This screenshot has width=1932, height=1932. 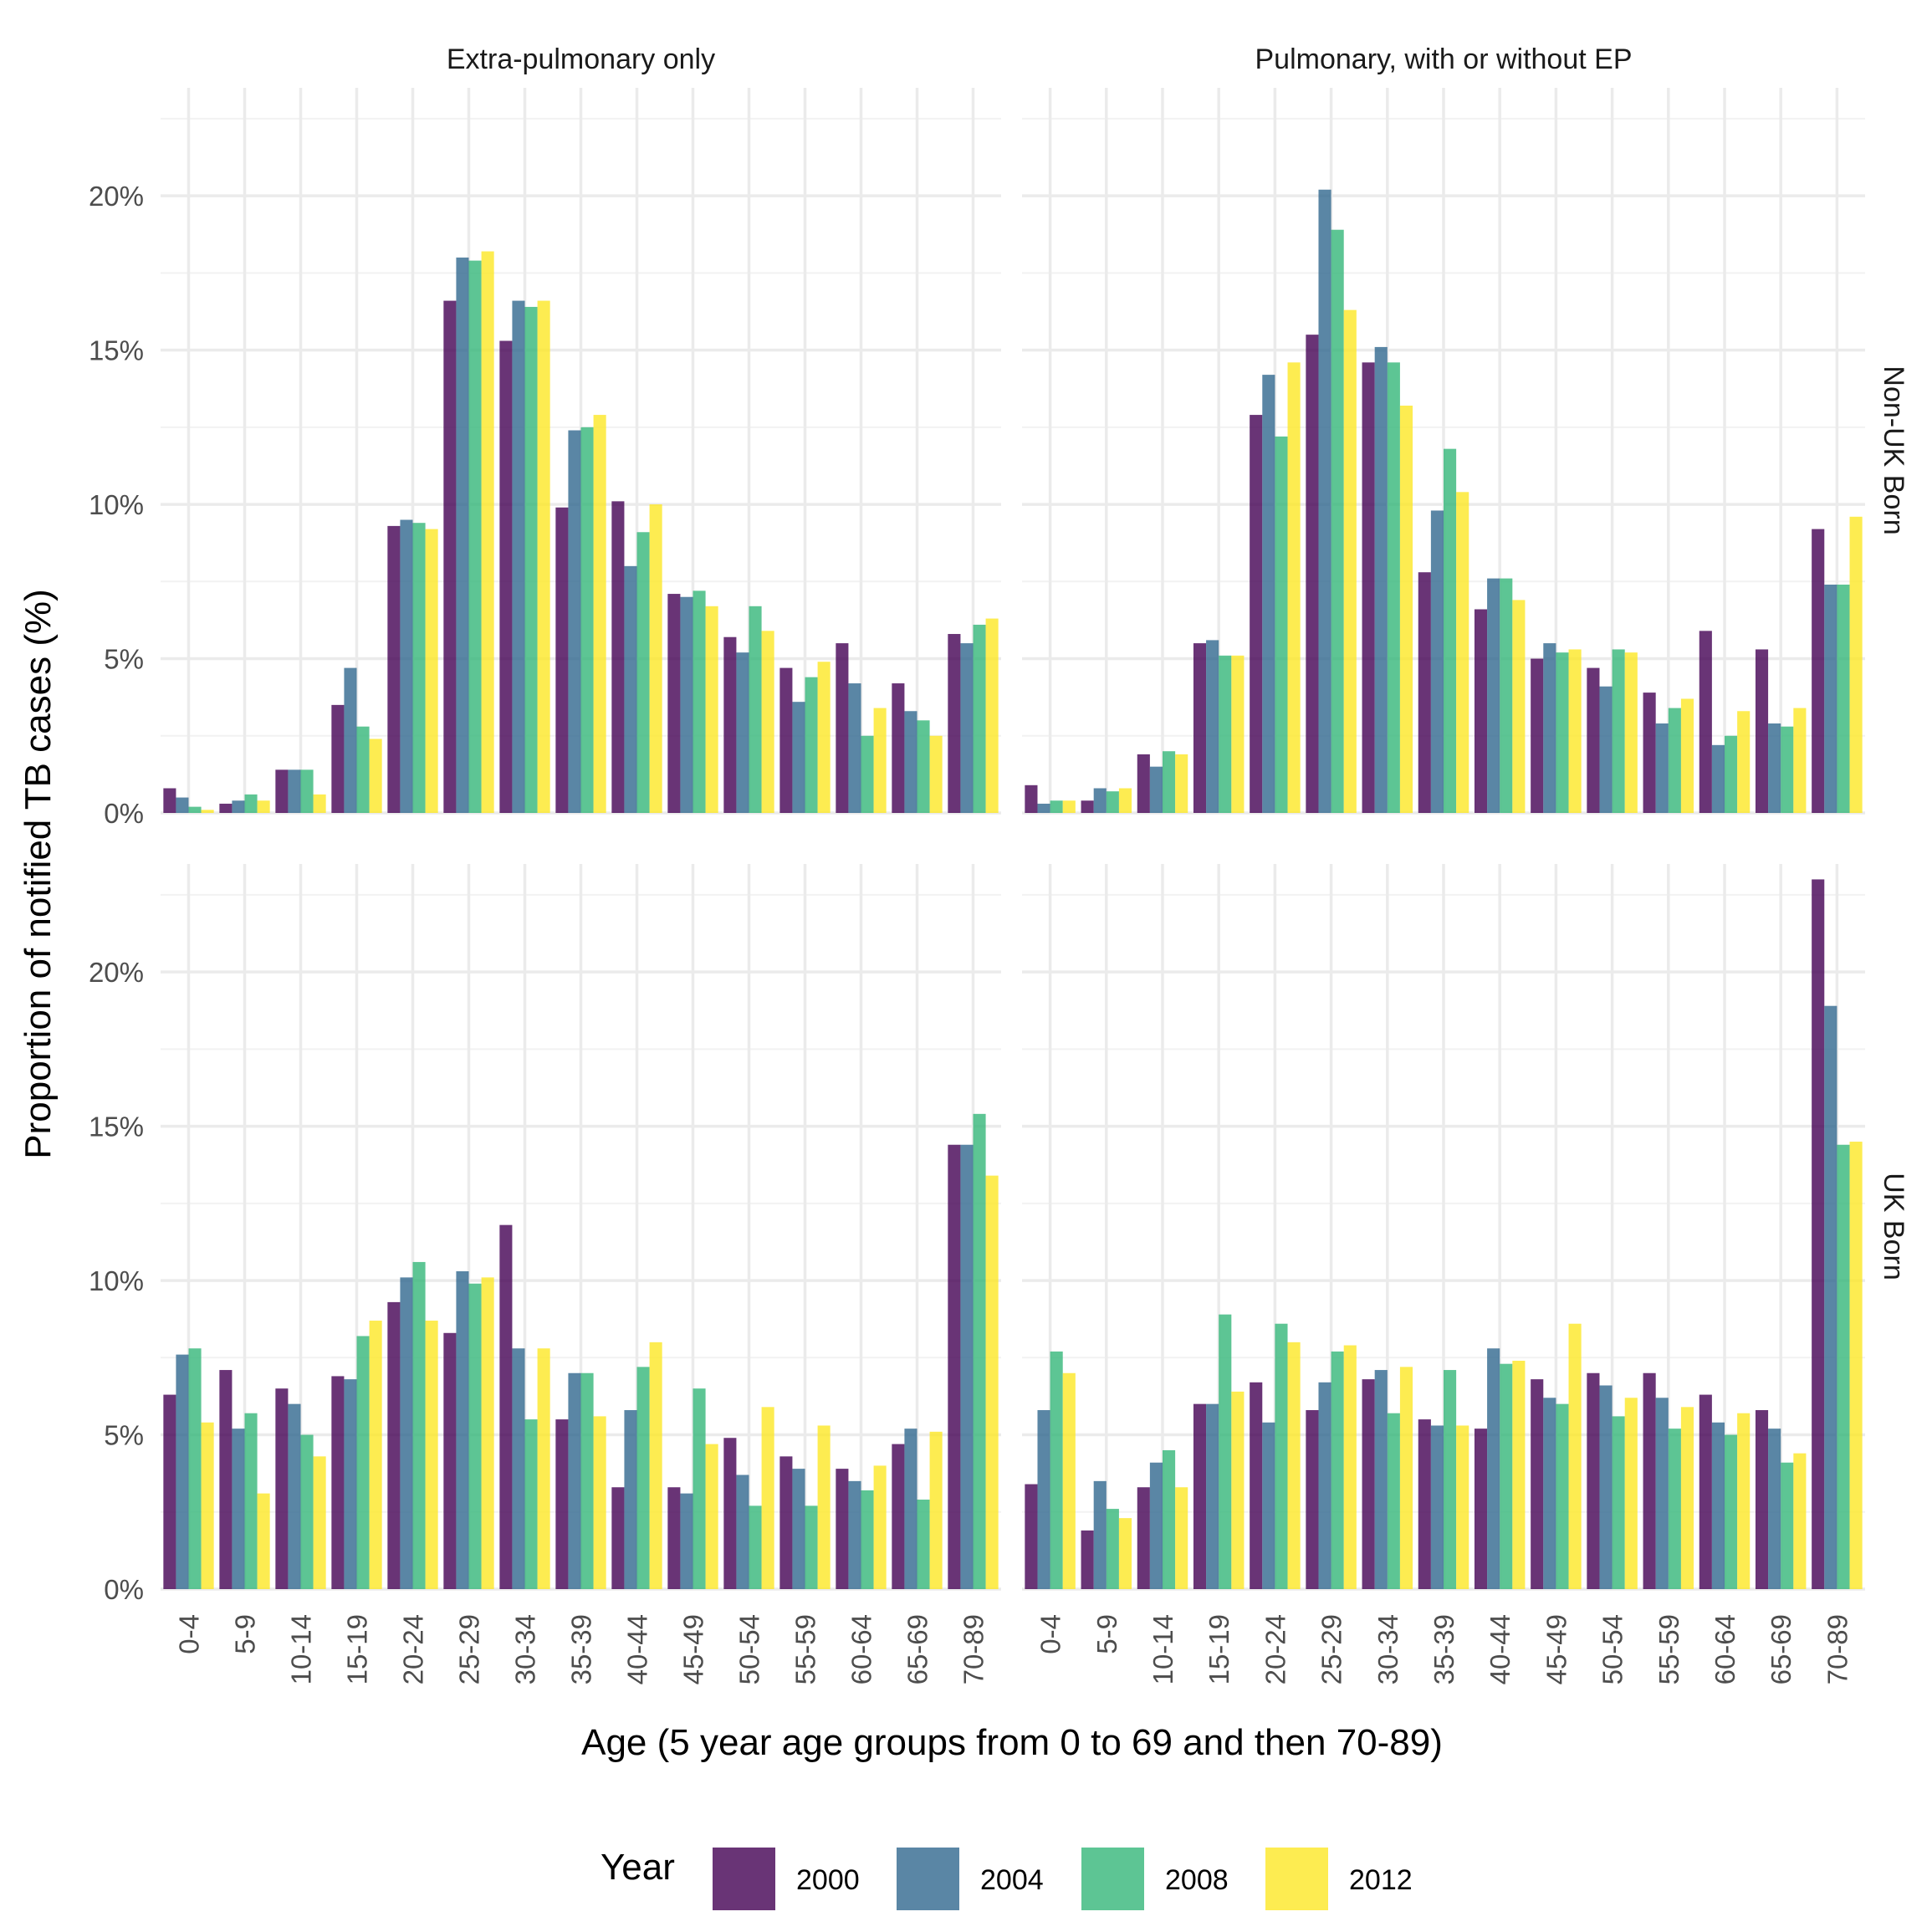 I want to click on y-tick-label: 10%, so click(x=116, y=1280).